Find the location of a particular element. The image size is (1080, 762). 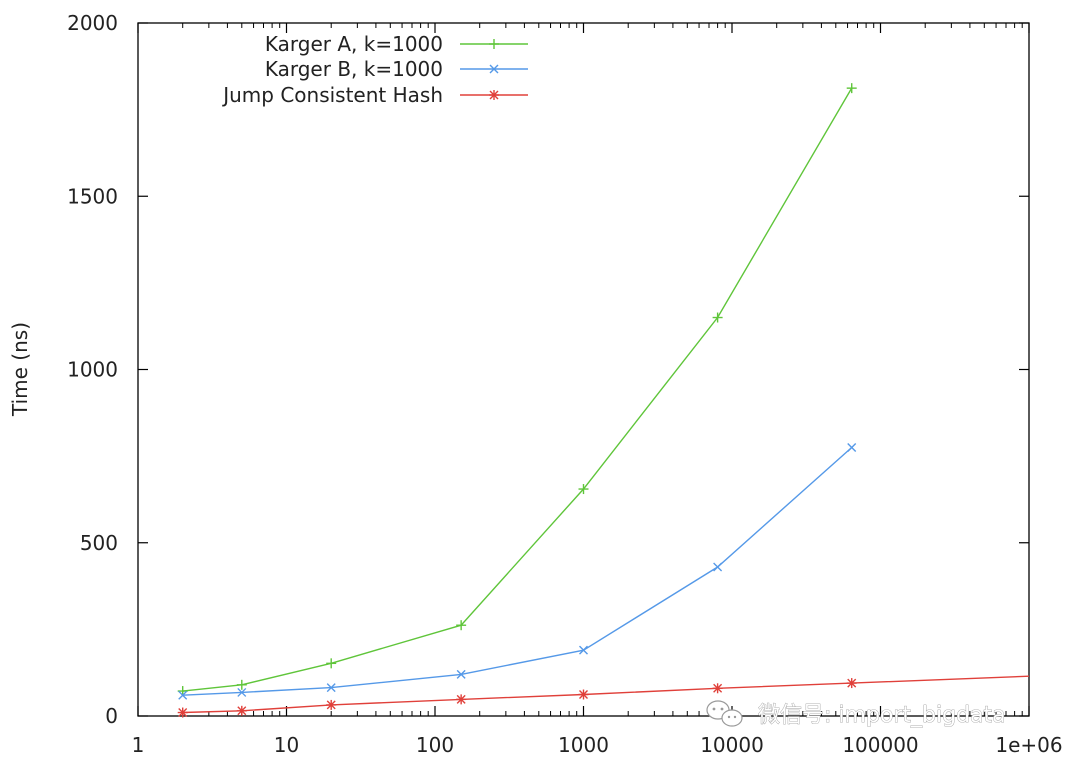

x-tick-label: 100 is located at coordinates (435, 745).